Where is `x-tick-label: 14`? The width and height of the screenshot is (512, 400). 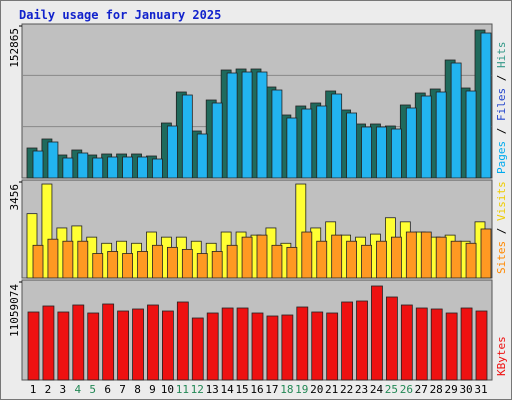 x-tick-label: 14 is located at coordinates (228, 389).